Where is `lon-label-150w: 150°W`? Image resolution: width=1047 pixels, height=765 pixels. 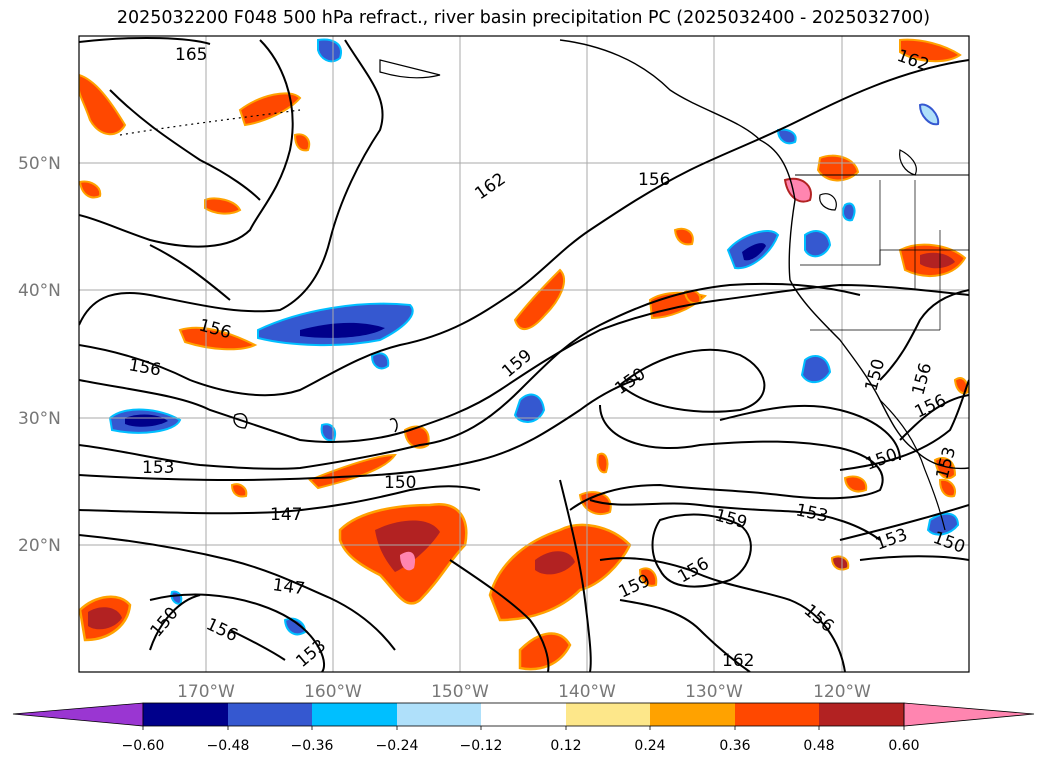
lon-label-150w: 150°W is located at coordinates (460, 692).